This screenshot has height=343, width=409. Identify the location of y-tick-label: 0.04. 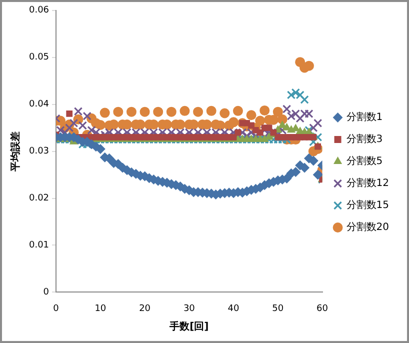
(39, 105).